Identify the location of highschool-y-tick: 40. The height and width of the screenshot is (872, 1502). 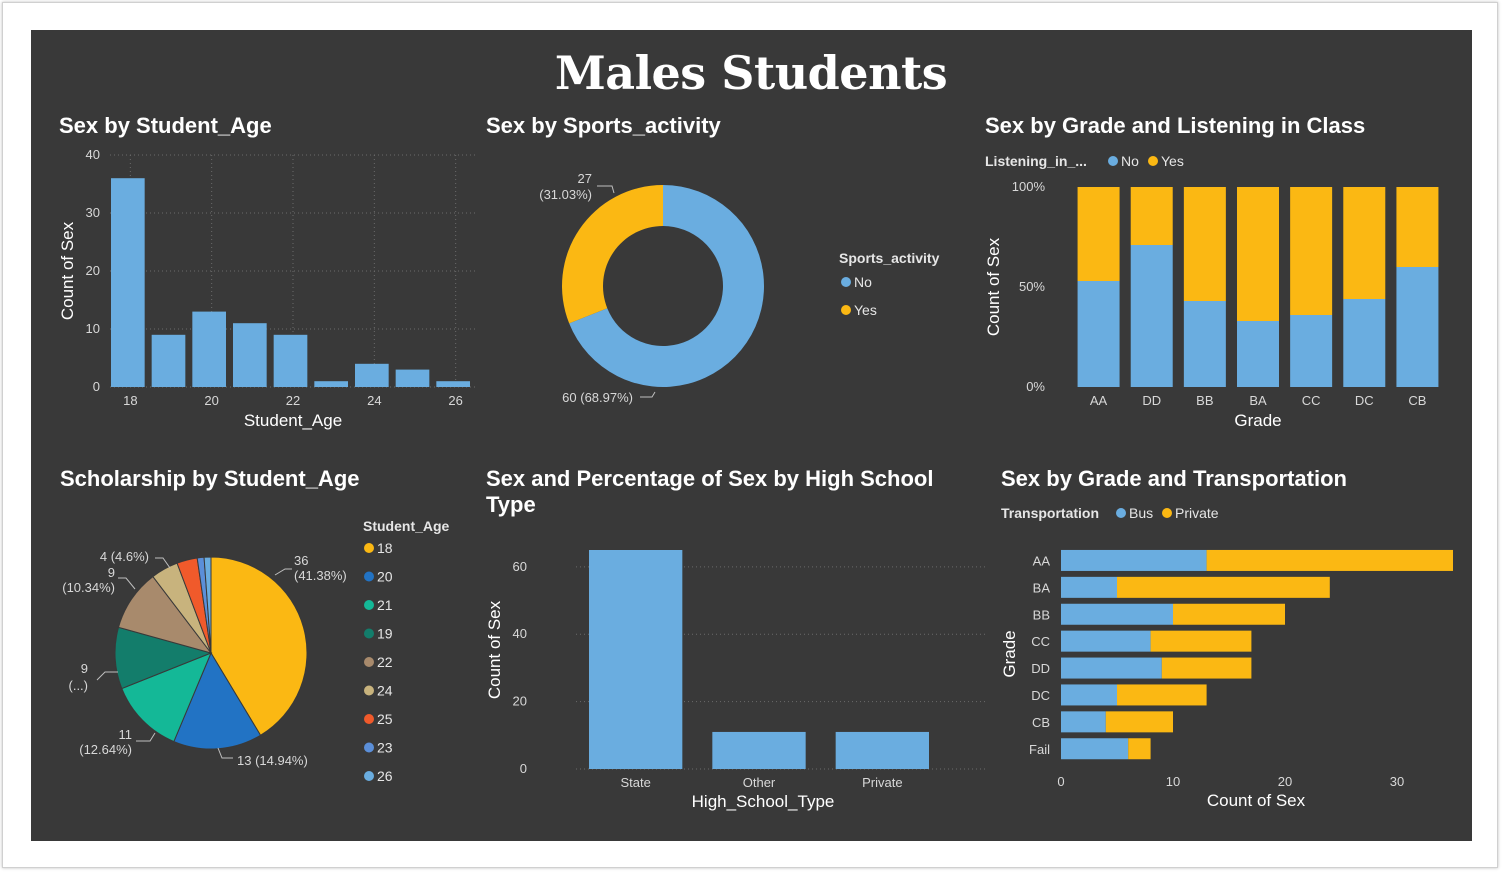
(520, 633).